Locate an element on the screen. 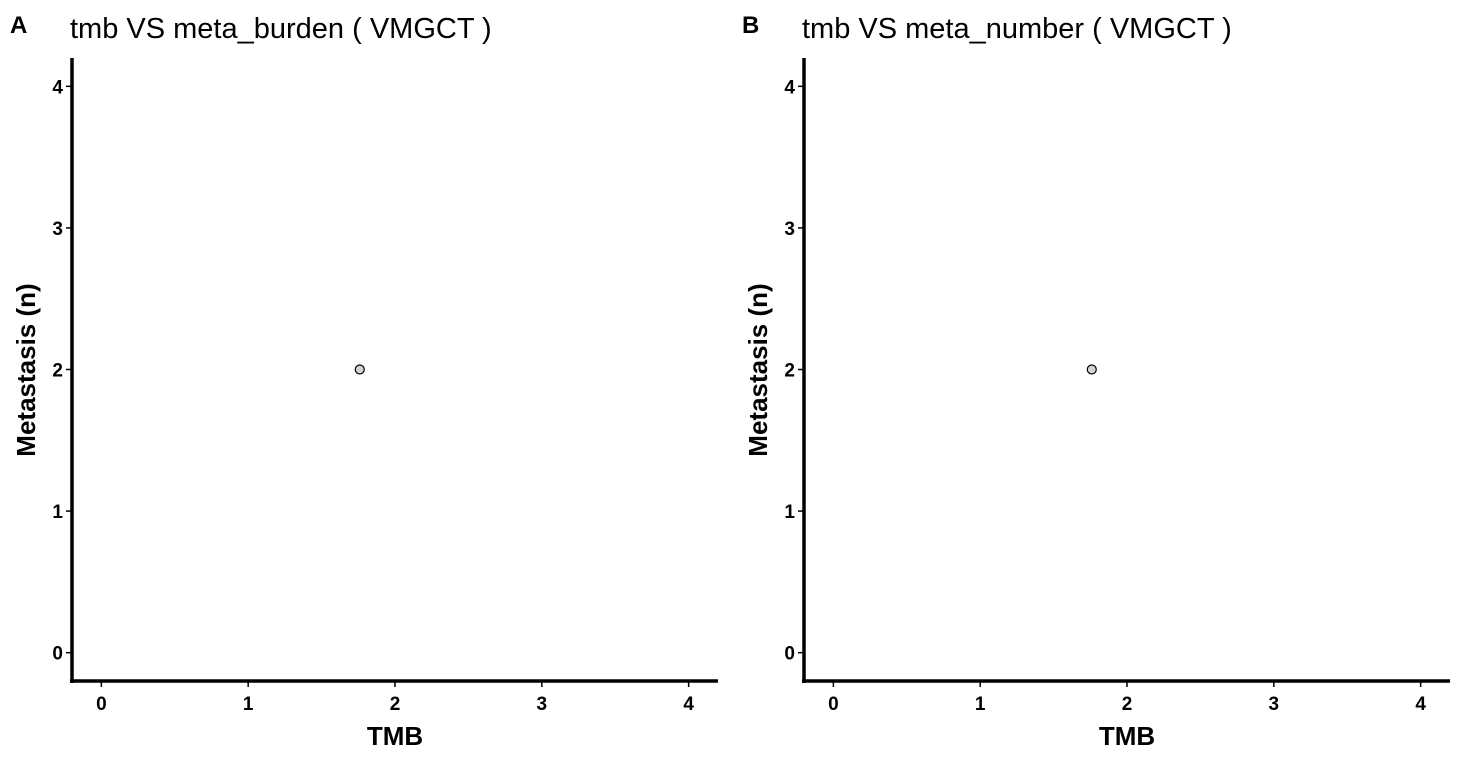 The height and width of the screenshot is (768, 1464). chart-title: tmb VS meta_burden ( VMGCT ) is located at coordinates (281, 29).